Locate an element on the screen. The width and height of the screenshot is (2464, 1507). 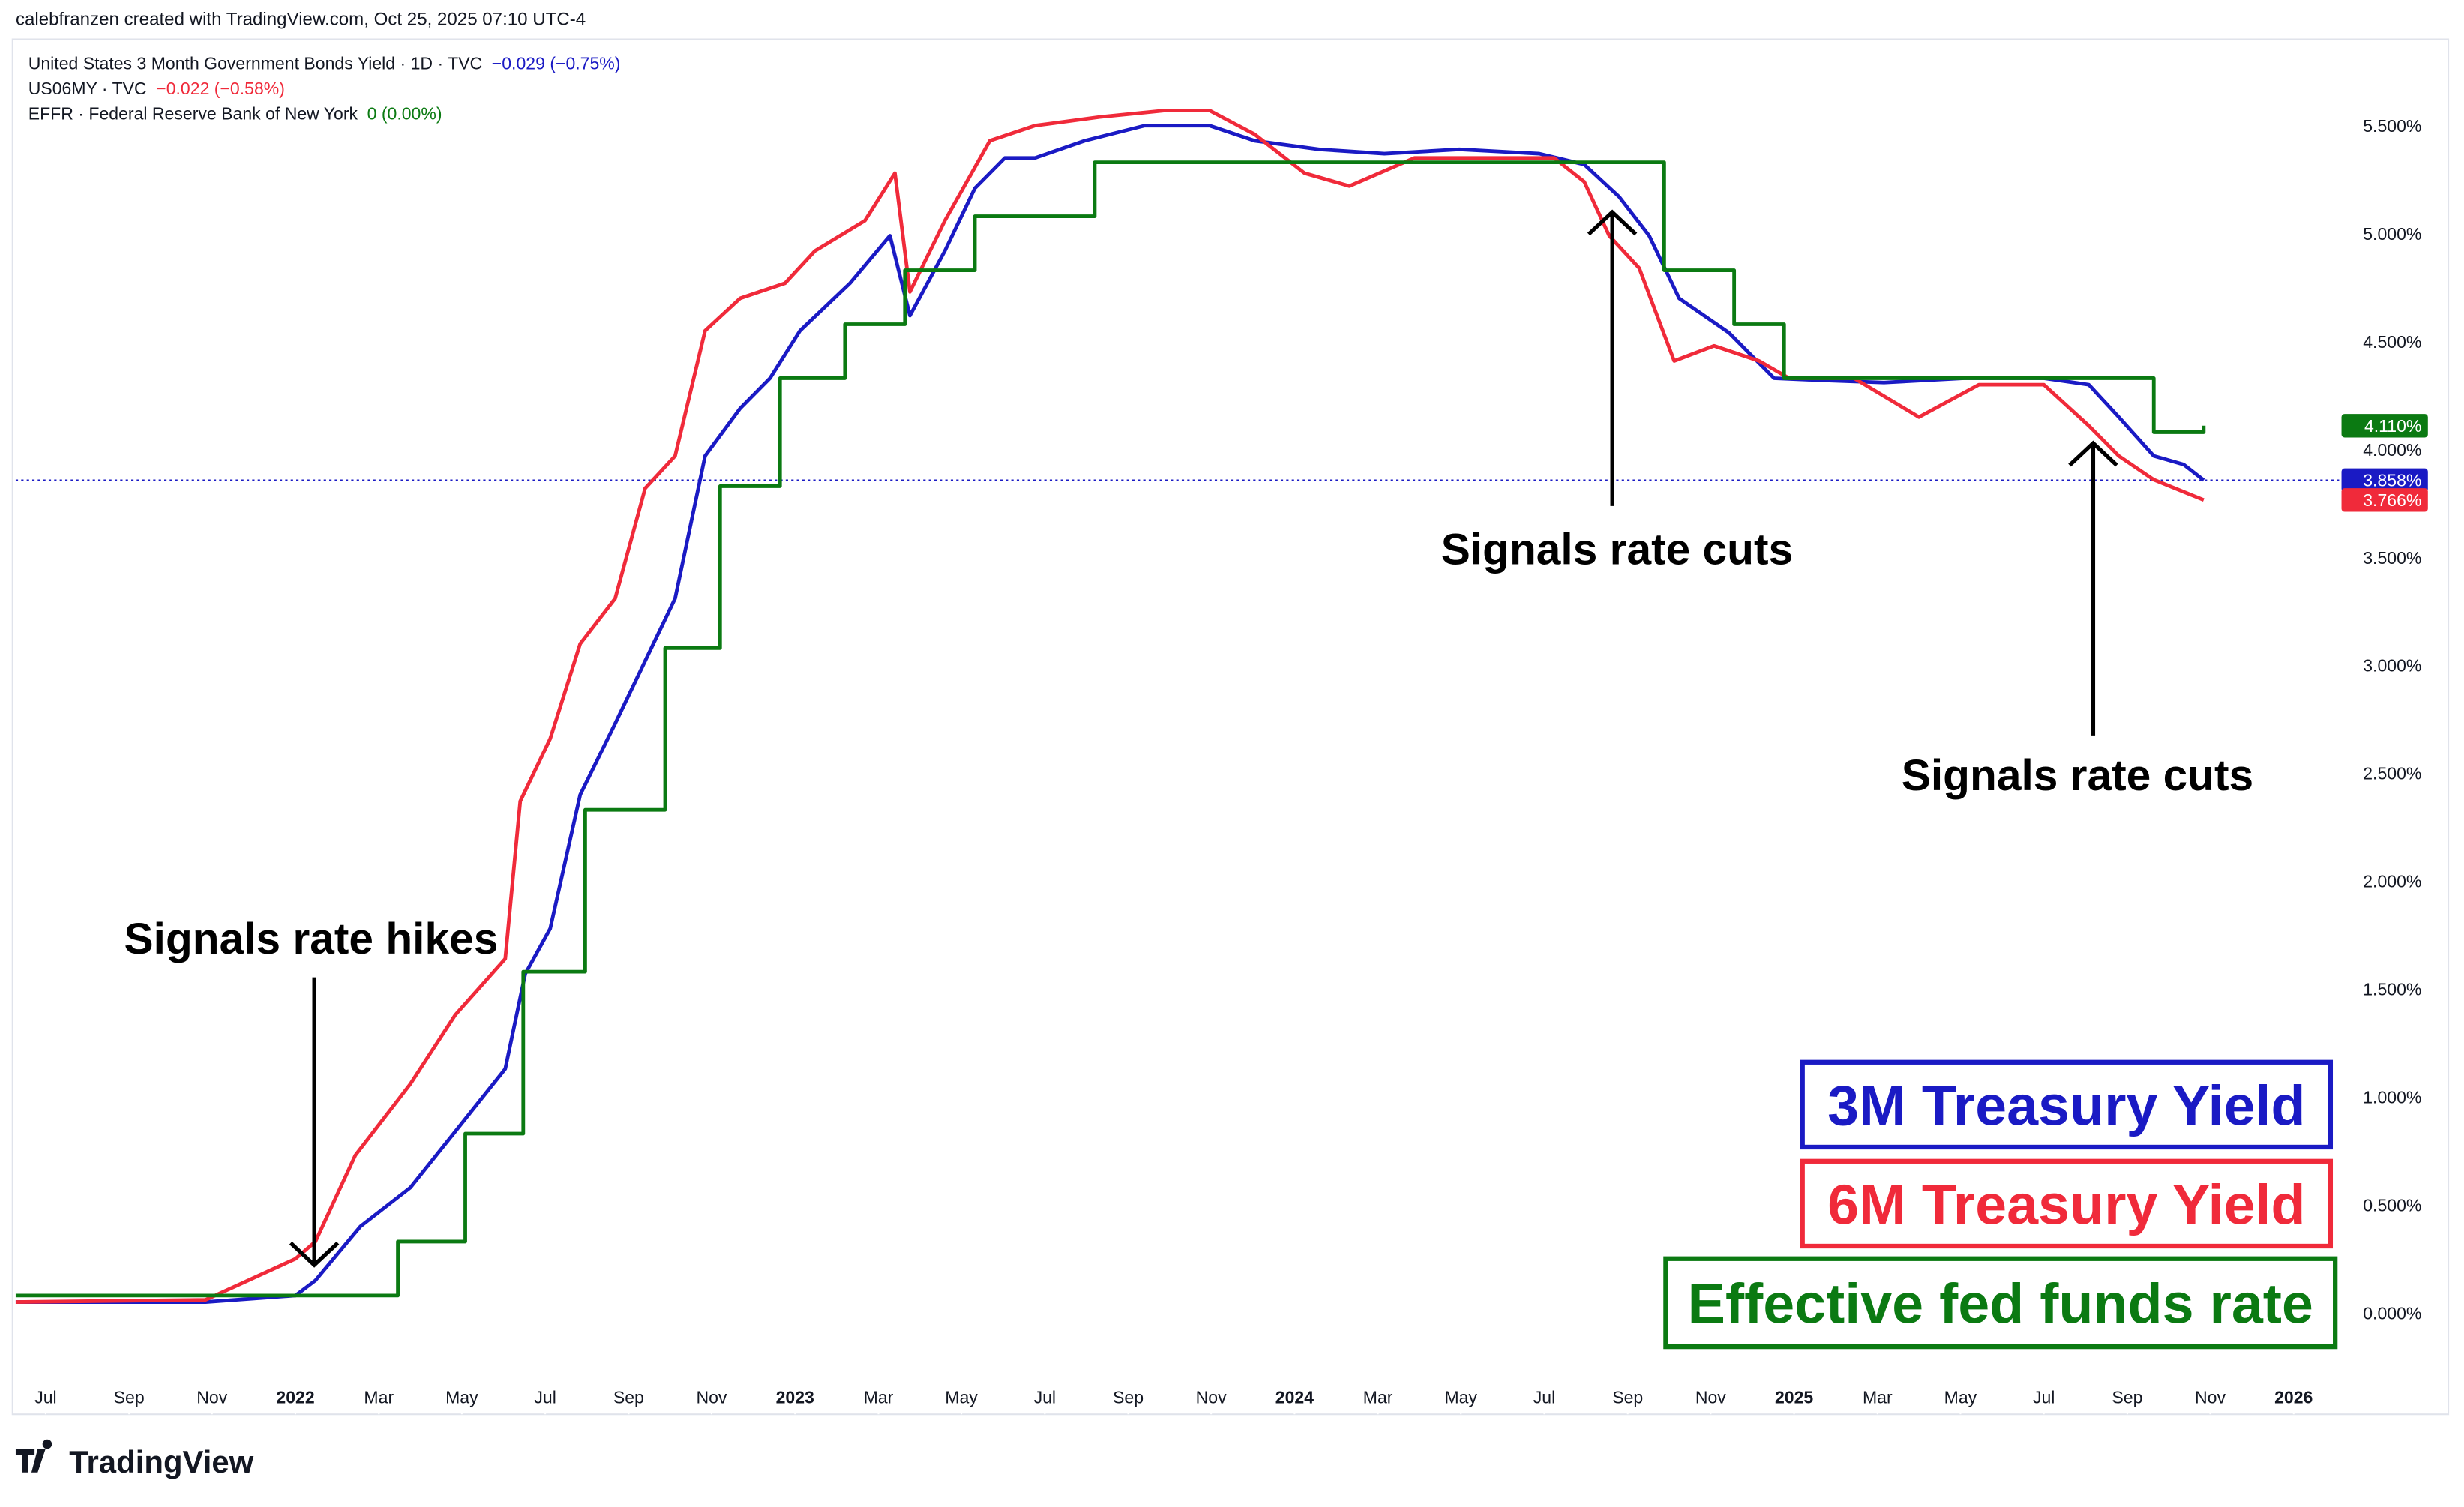
legend-title: US06MY · TVC is located at coordinates (87, 88).